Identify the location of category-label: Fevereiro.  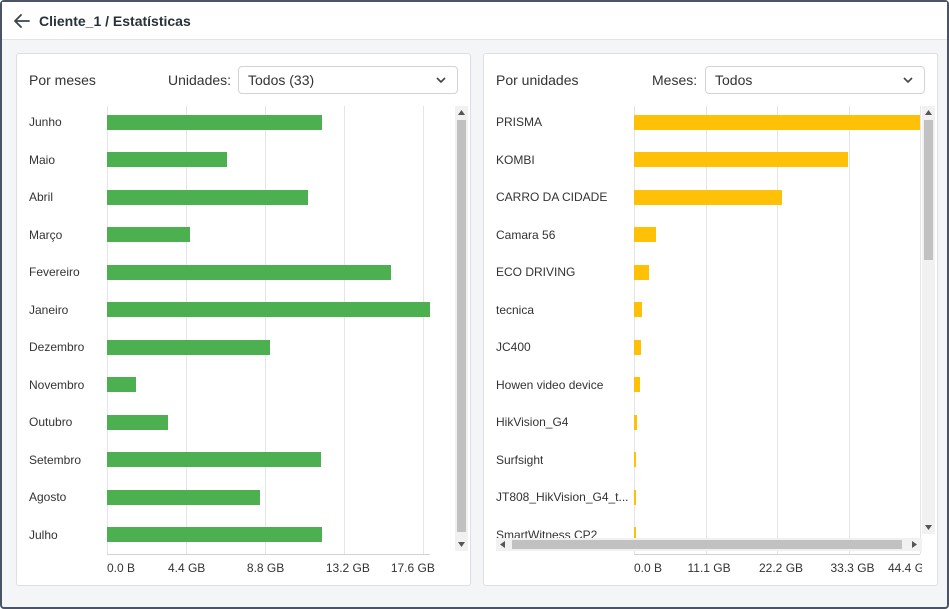
(54, 272).